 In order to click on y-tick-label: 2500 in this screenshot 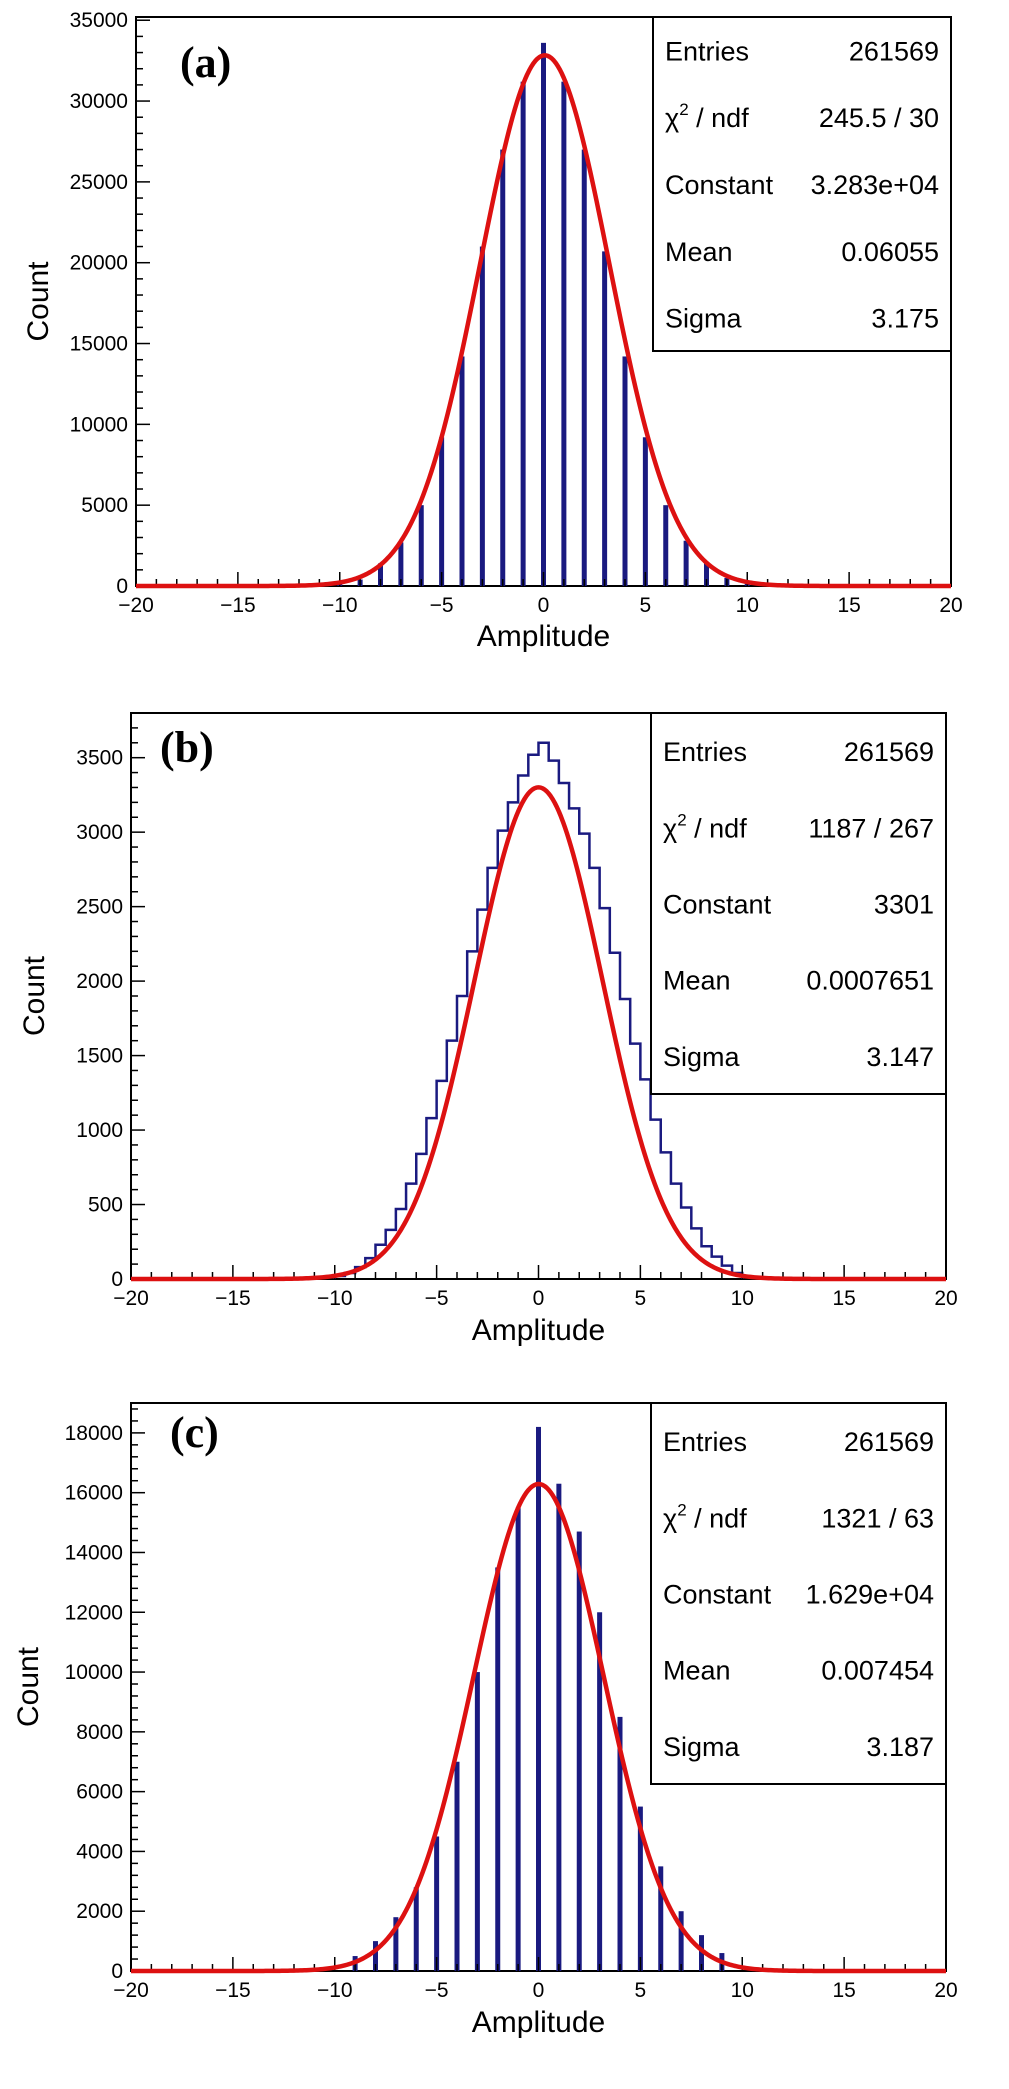, I will do `click(99, 907)`.